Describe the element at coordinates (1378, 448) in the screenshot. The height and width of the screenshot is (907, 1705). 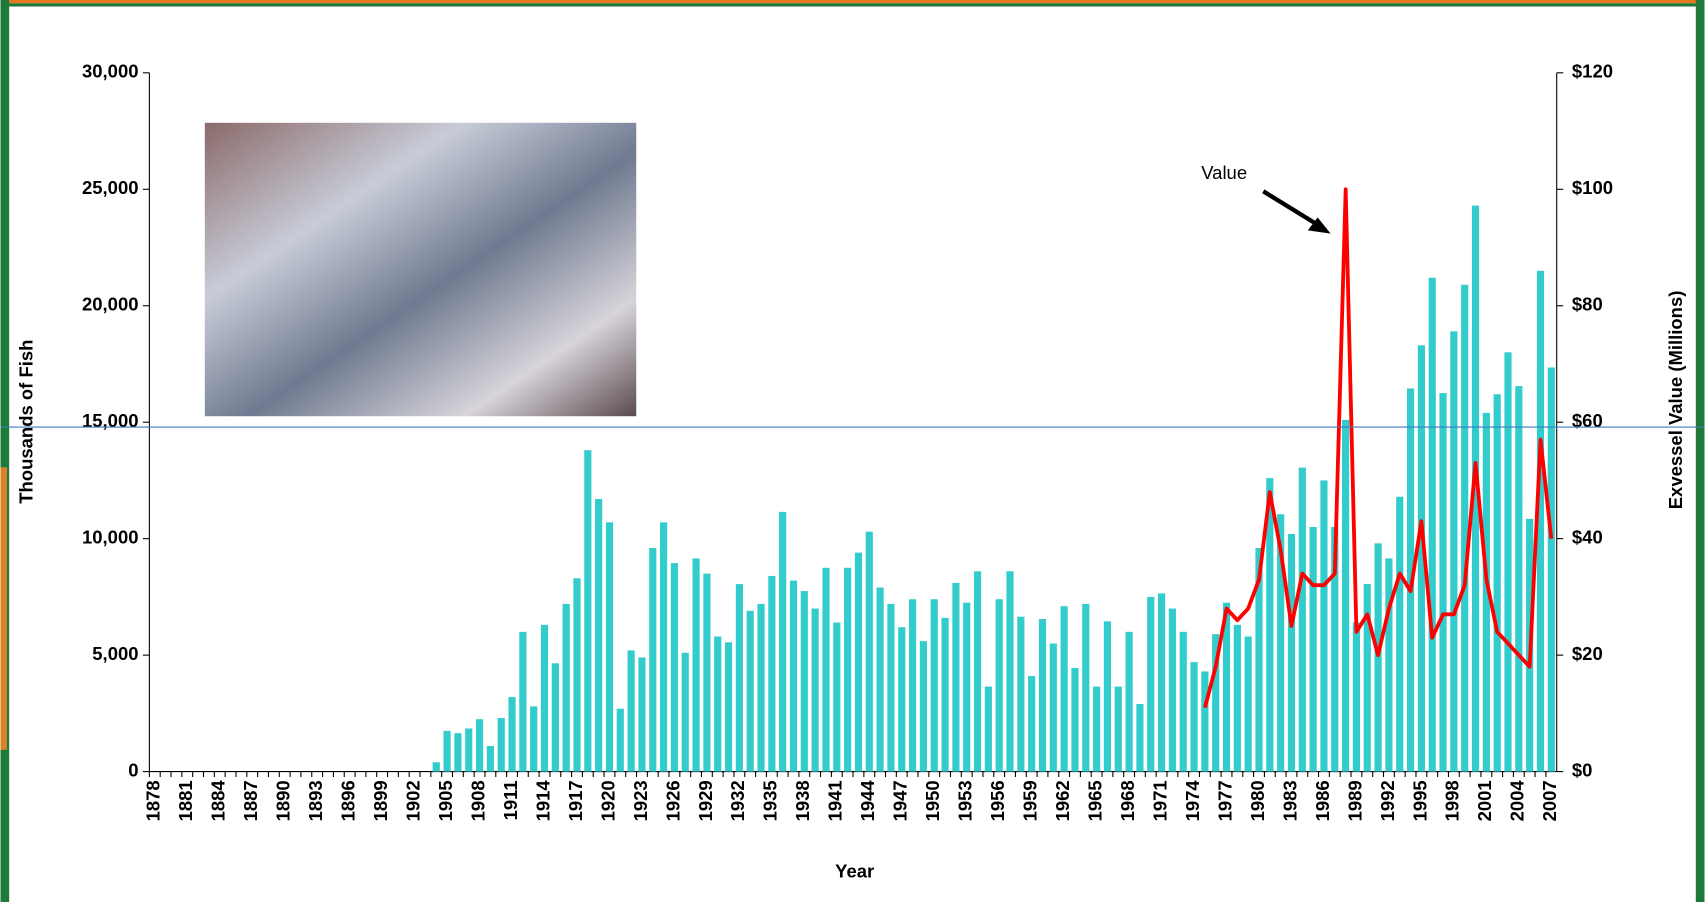
I see `value-line` at that location.